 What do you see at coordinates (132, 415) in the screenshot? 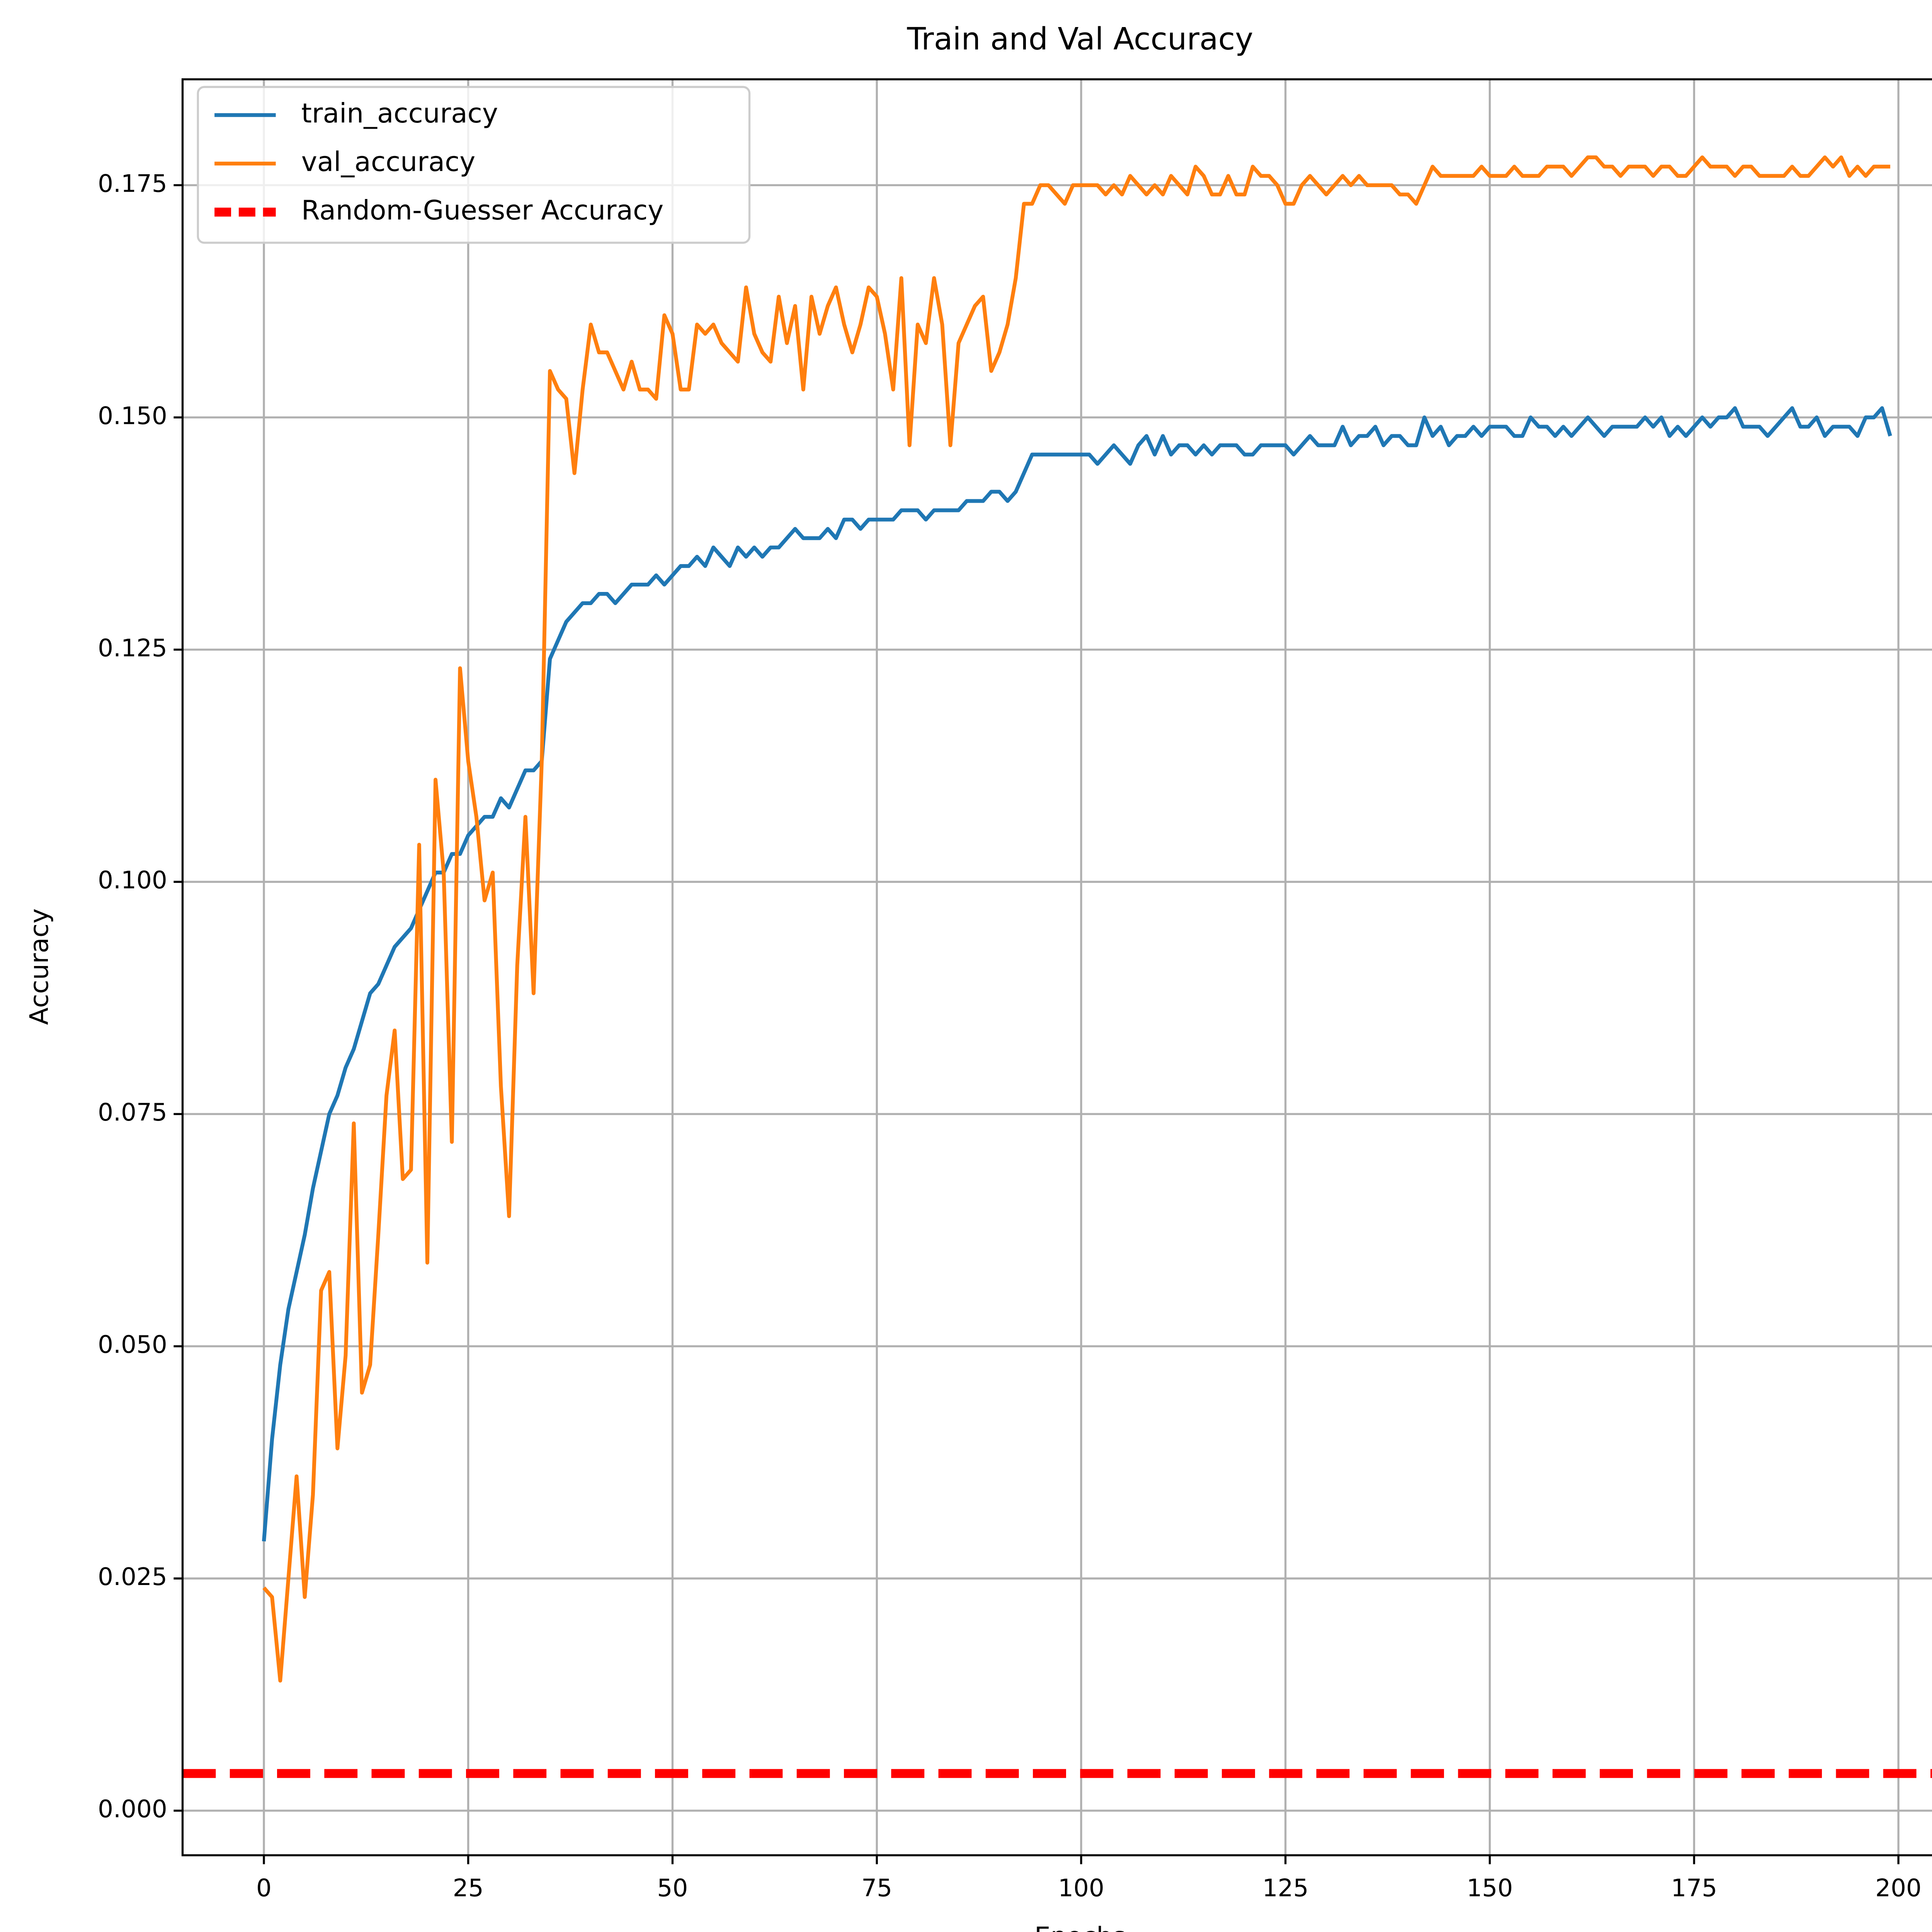
I see `y-tick-label: 0.150` at bounding box center [132, 415].